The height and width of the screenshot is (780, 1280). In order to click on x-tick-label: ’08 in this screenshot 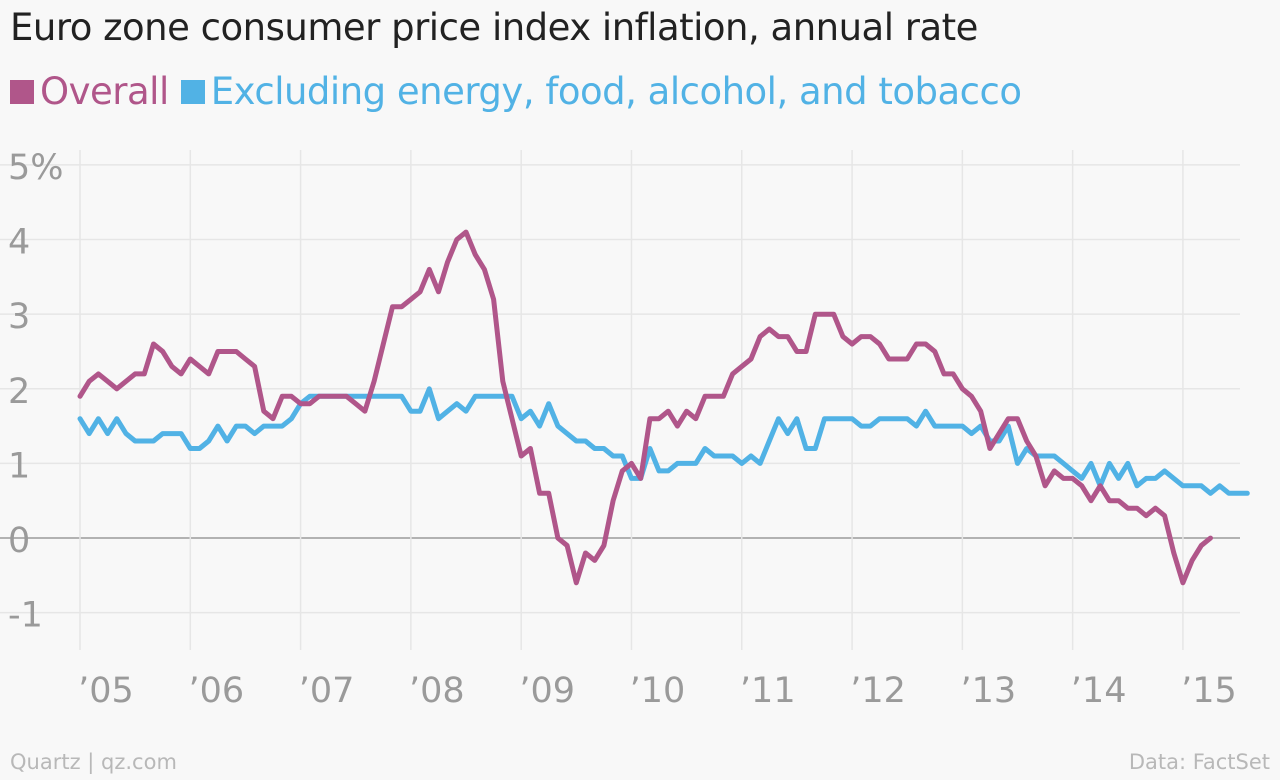, I will do `click(437, 691)`.